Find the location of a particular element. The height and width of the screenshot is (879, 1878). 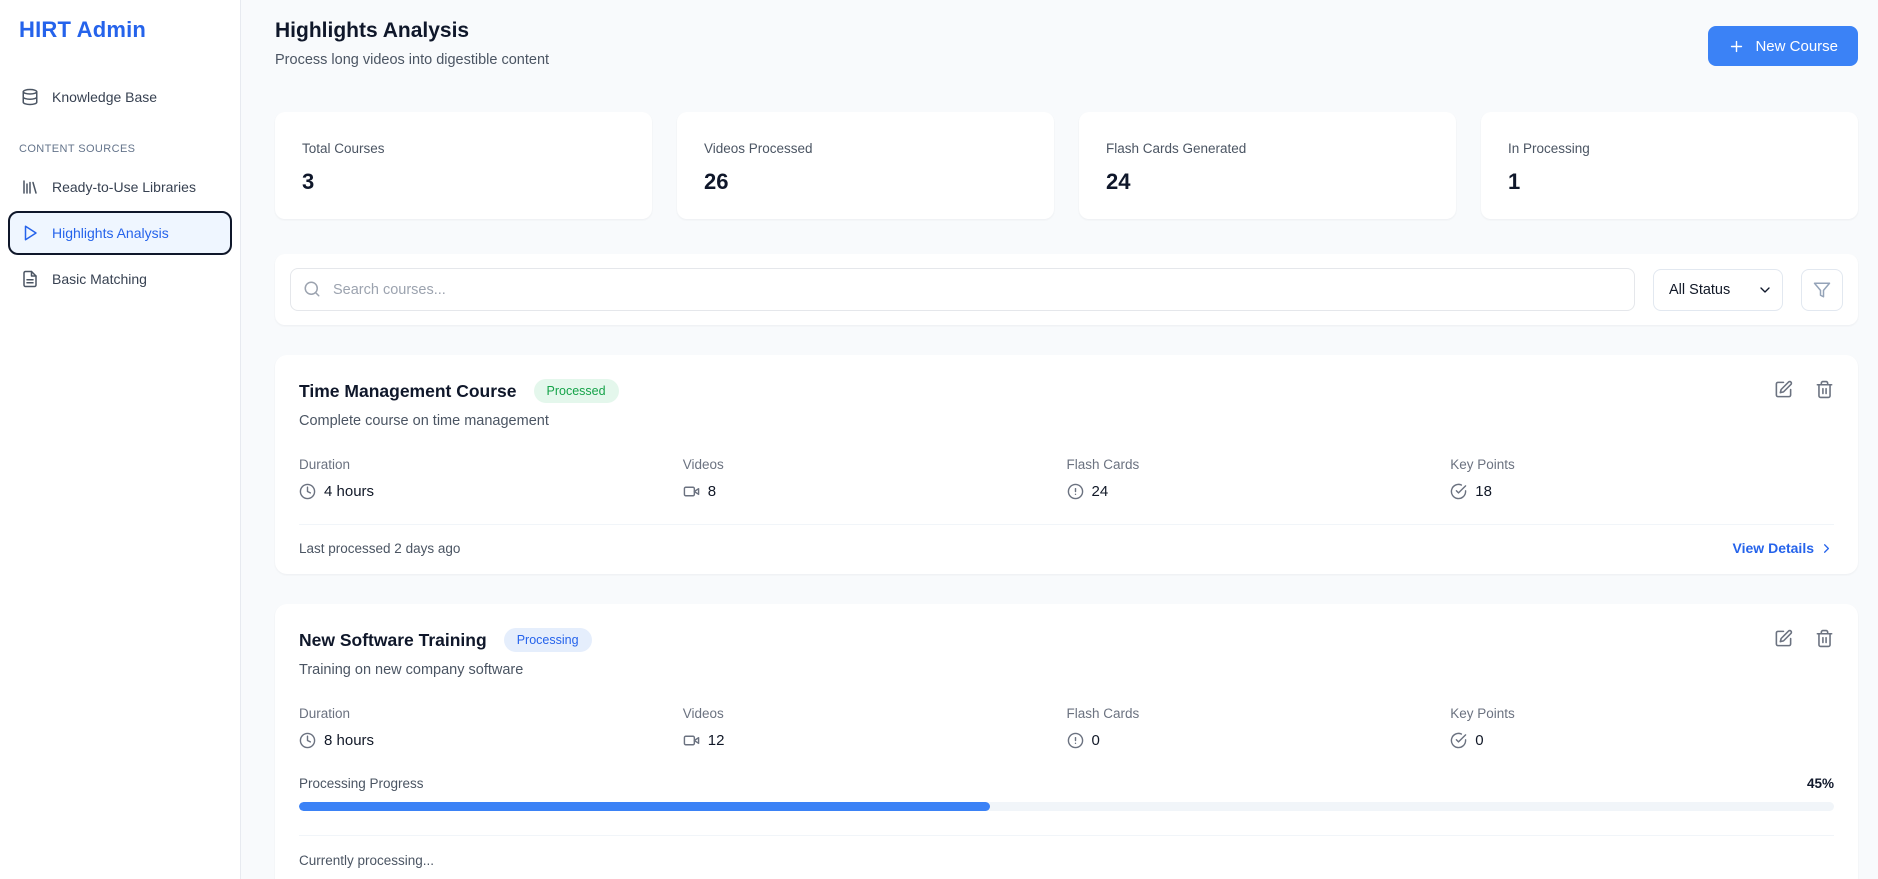

course-title: New Software Training is located at coordinates (393, 639).